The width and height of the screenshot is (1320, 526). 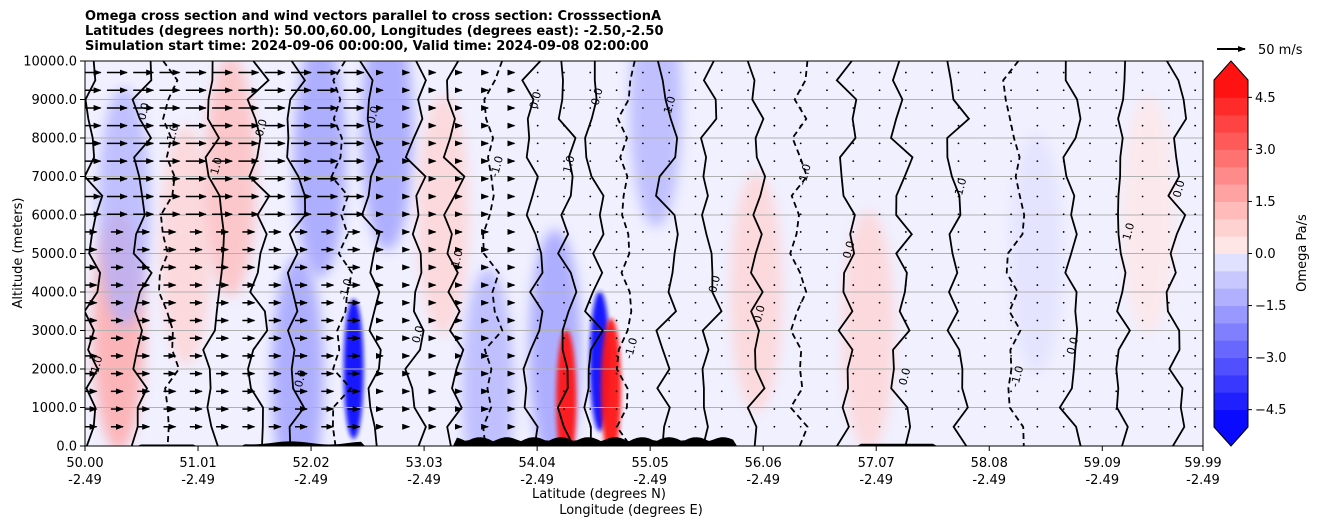 What do you see at coordinates (424, 480) in the screenshot?
I see `x-tick-label-lon-3: -2.49` at bounding box center [424, 480].